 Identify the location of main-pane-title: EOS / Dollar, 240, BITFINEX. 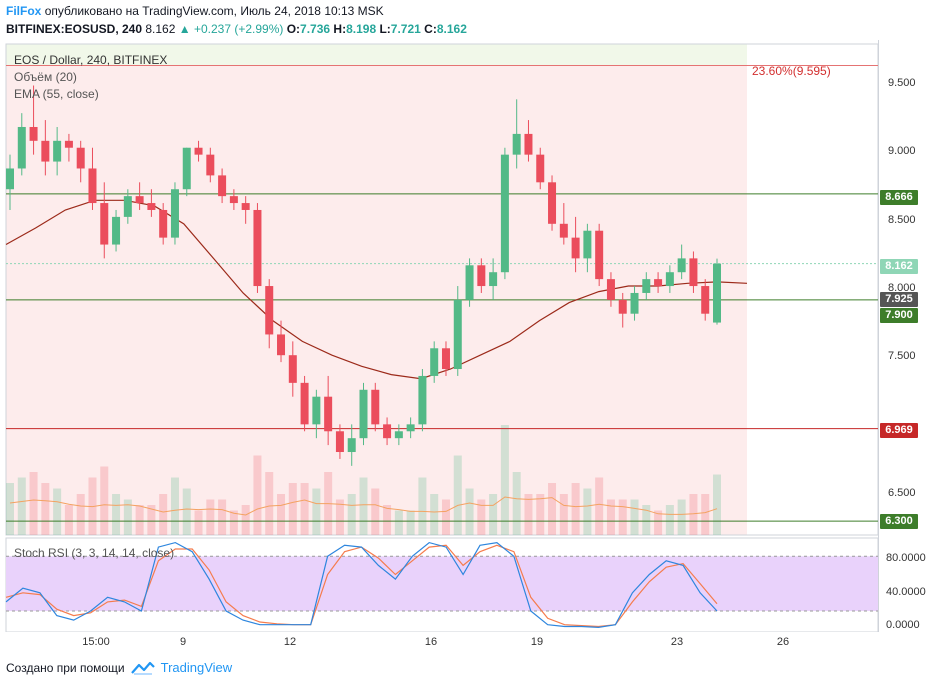
(91, 60).